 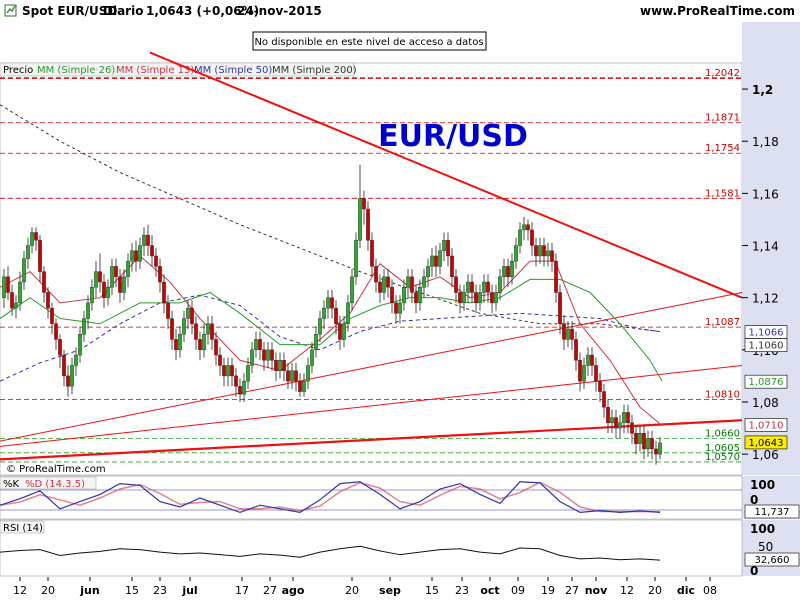 What do you see at coordinates (123, 11) in the screenshot?
I see `header-period: Diario` at bounding box center [123, 11].